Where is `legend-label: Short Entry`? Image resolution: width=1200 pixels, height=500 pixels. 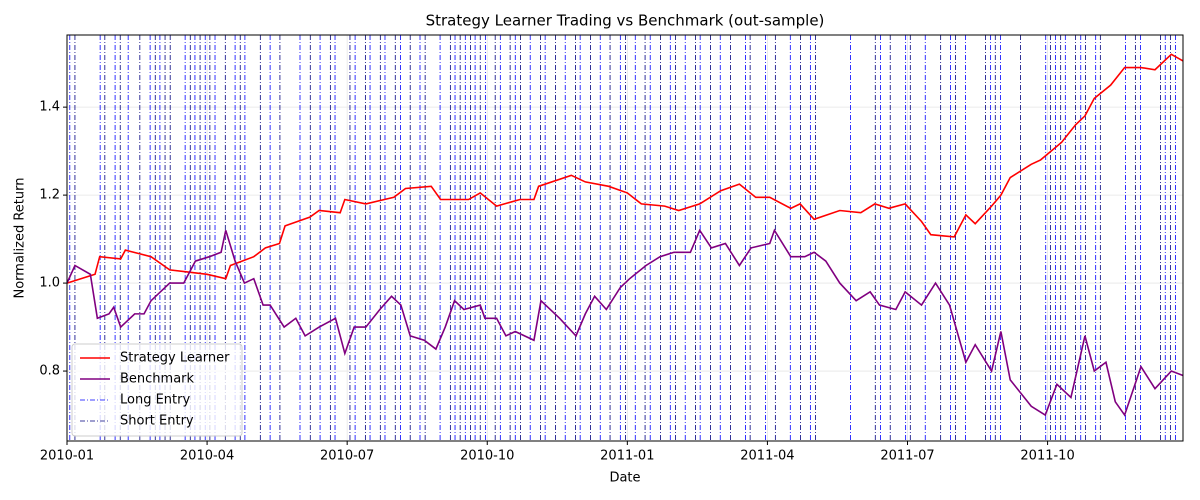
legend-label: Short Entry is located at coordinates (157, 421).